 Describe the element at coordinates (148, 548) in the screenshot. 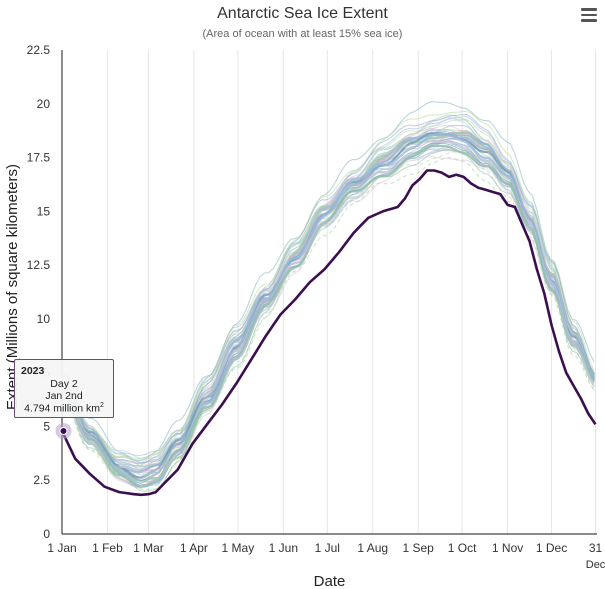

I see `x-tick-label: 1 Mar` at that location.